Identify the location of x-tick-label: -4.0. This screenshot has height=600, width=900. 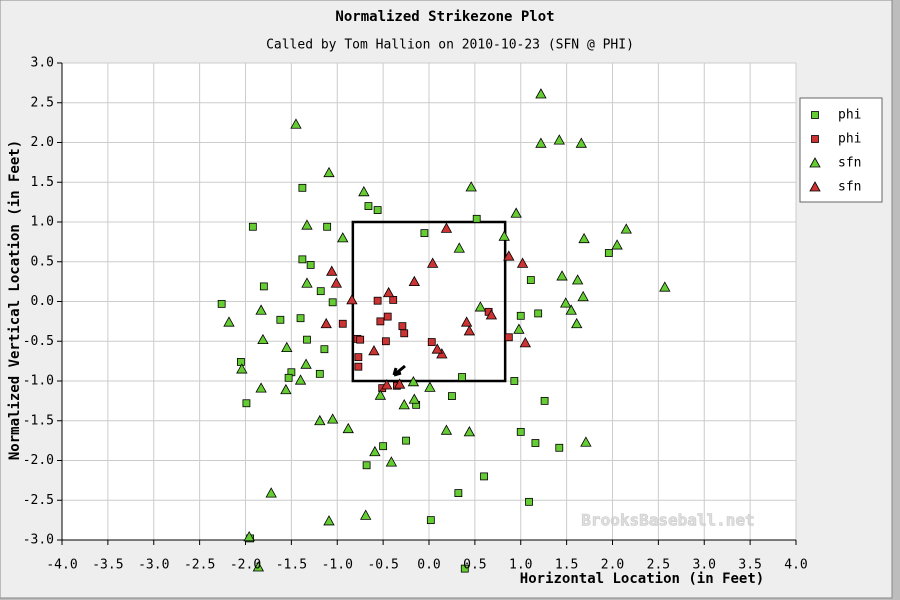
(61, 565).